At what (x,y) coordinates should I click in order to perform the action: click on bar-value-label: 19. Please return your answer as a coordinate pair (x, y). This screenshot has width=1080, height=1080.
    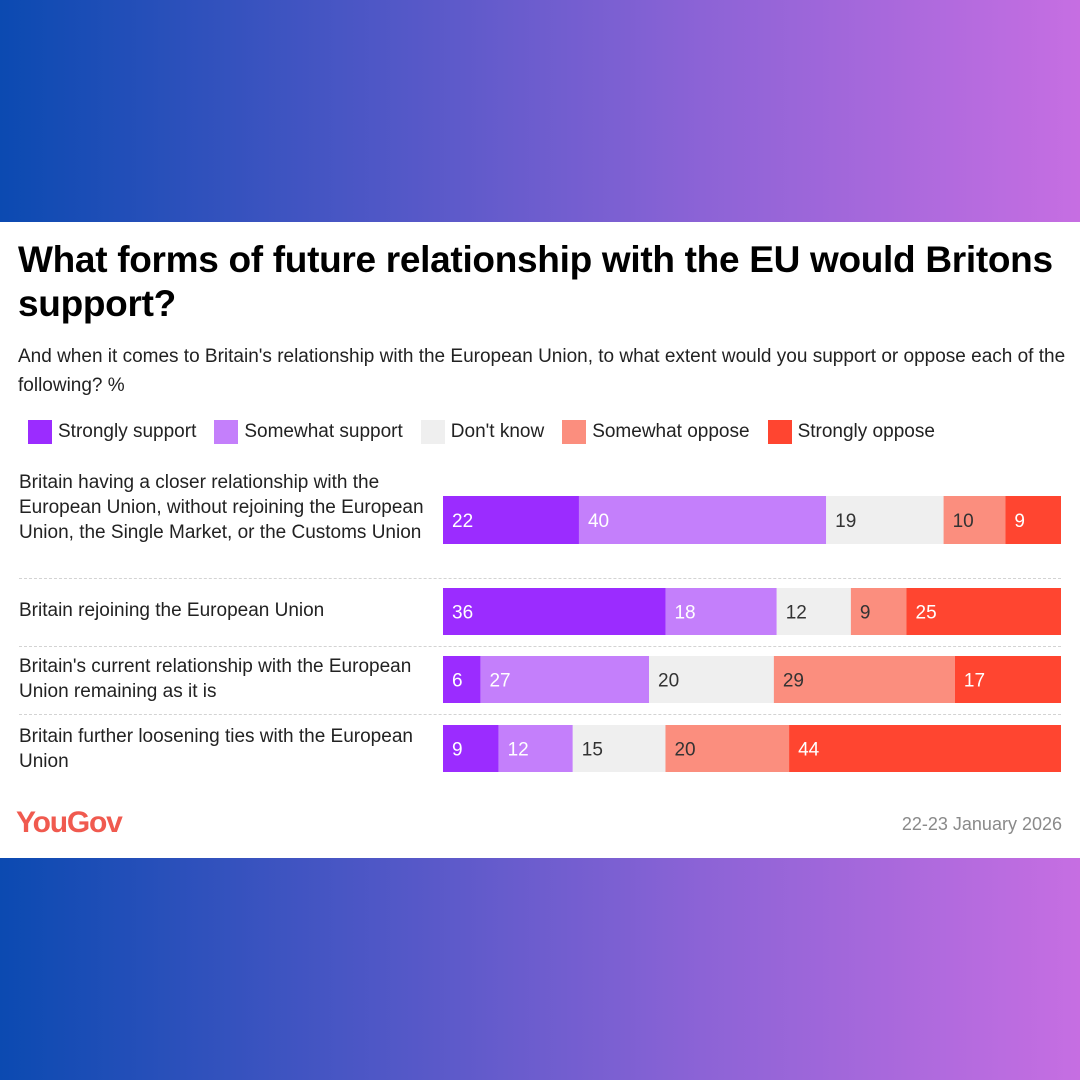
    Looking at the image, I should click on (845, 521).